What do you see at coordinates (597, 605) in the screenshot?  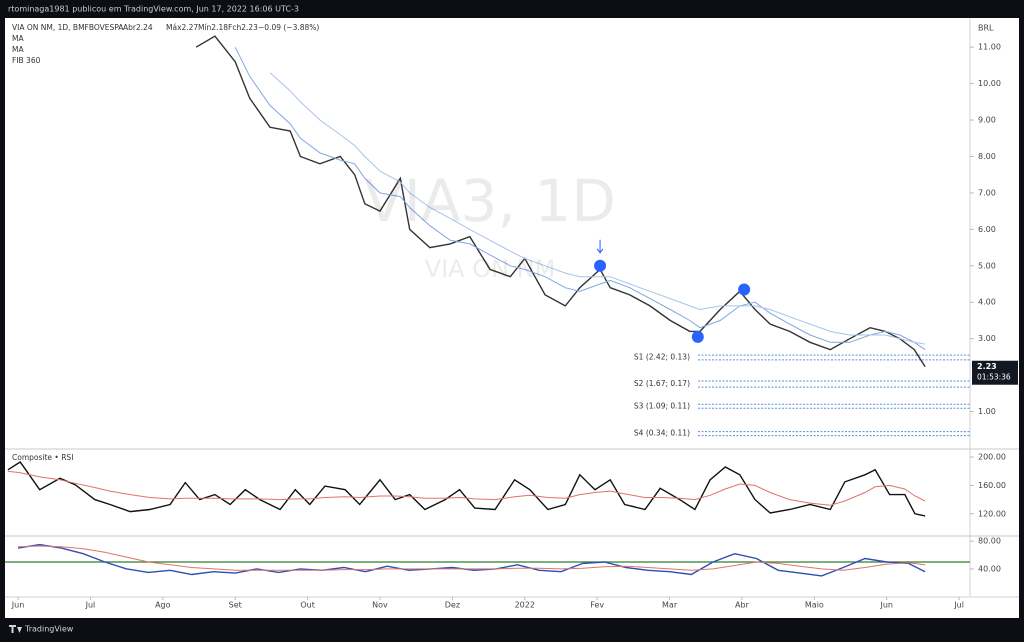 I see `x-tick-label: Fev` at bounding box center [597, 605].